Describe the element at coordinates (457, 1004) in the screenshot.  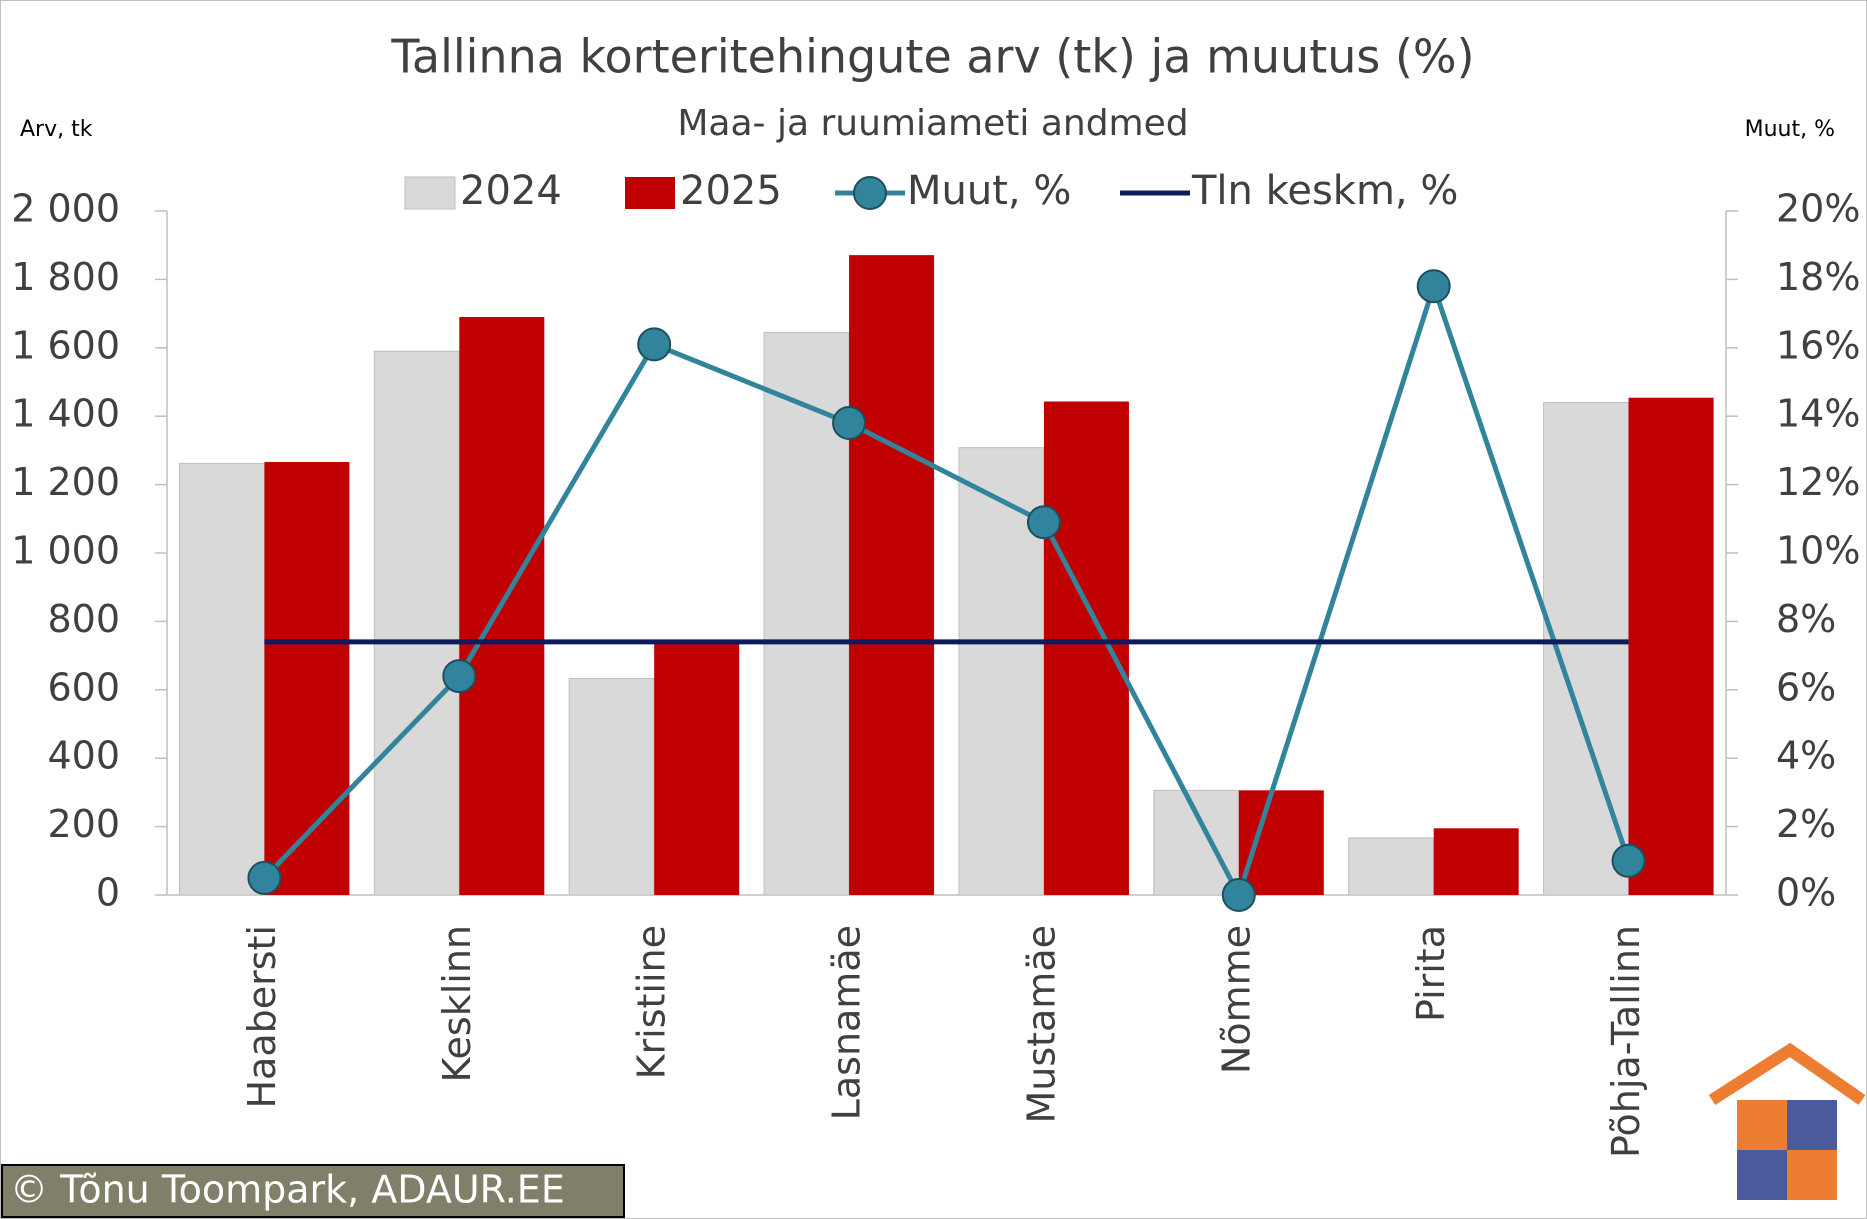
I see `x-tick-label: Kesklinn` at that location.